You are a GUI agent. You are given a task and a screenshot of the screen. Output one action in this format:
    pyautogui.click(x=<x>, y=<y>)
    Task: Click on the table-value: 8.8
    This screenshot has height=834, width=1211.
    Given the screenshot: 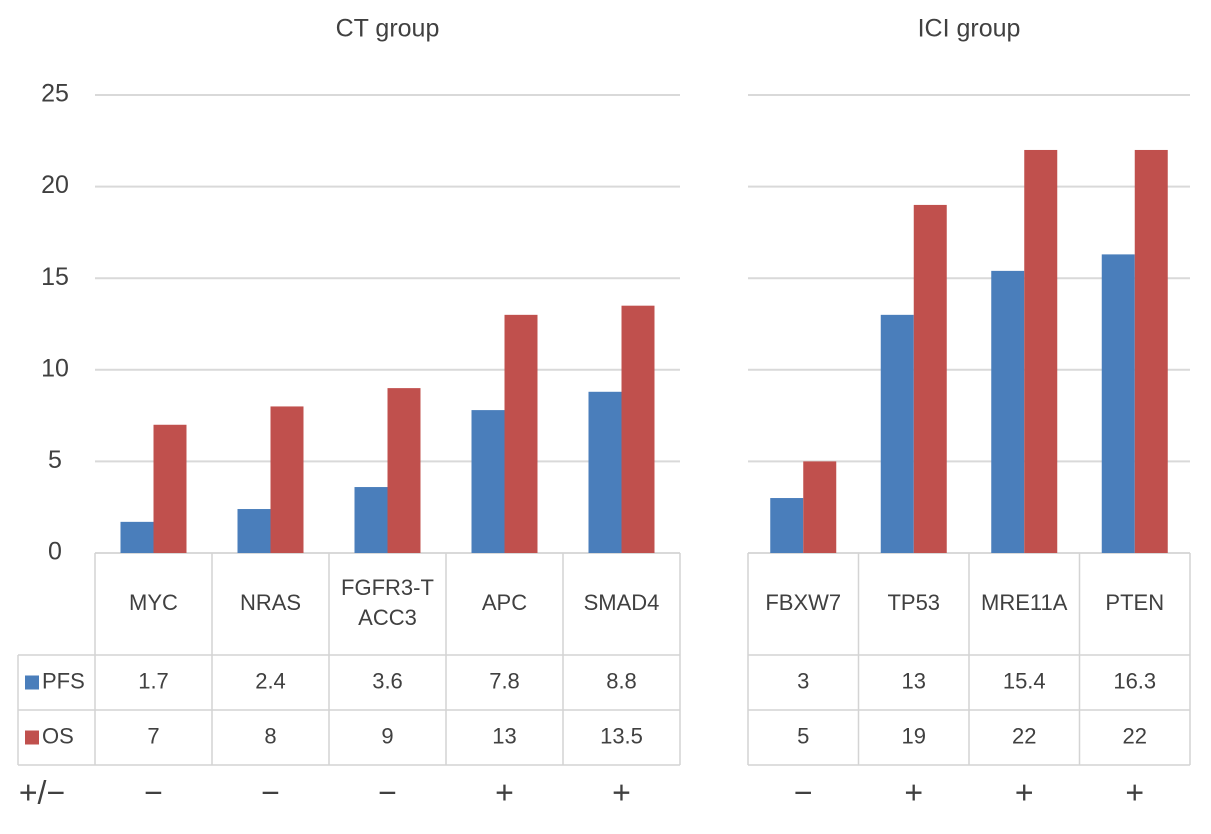 What is the action you would take?
    pyautogui.click(x=621, y=680)
    